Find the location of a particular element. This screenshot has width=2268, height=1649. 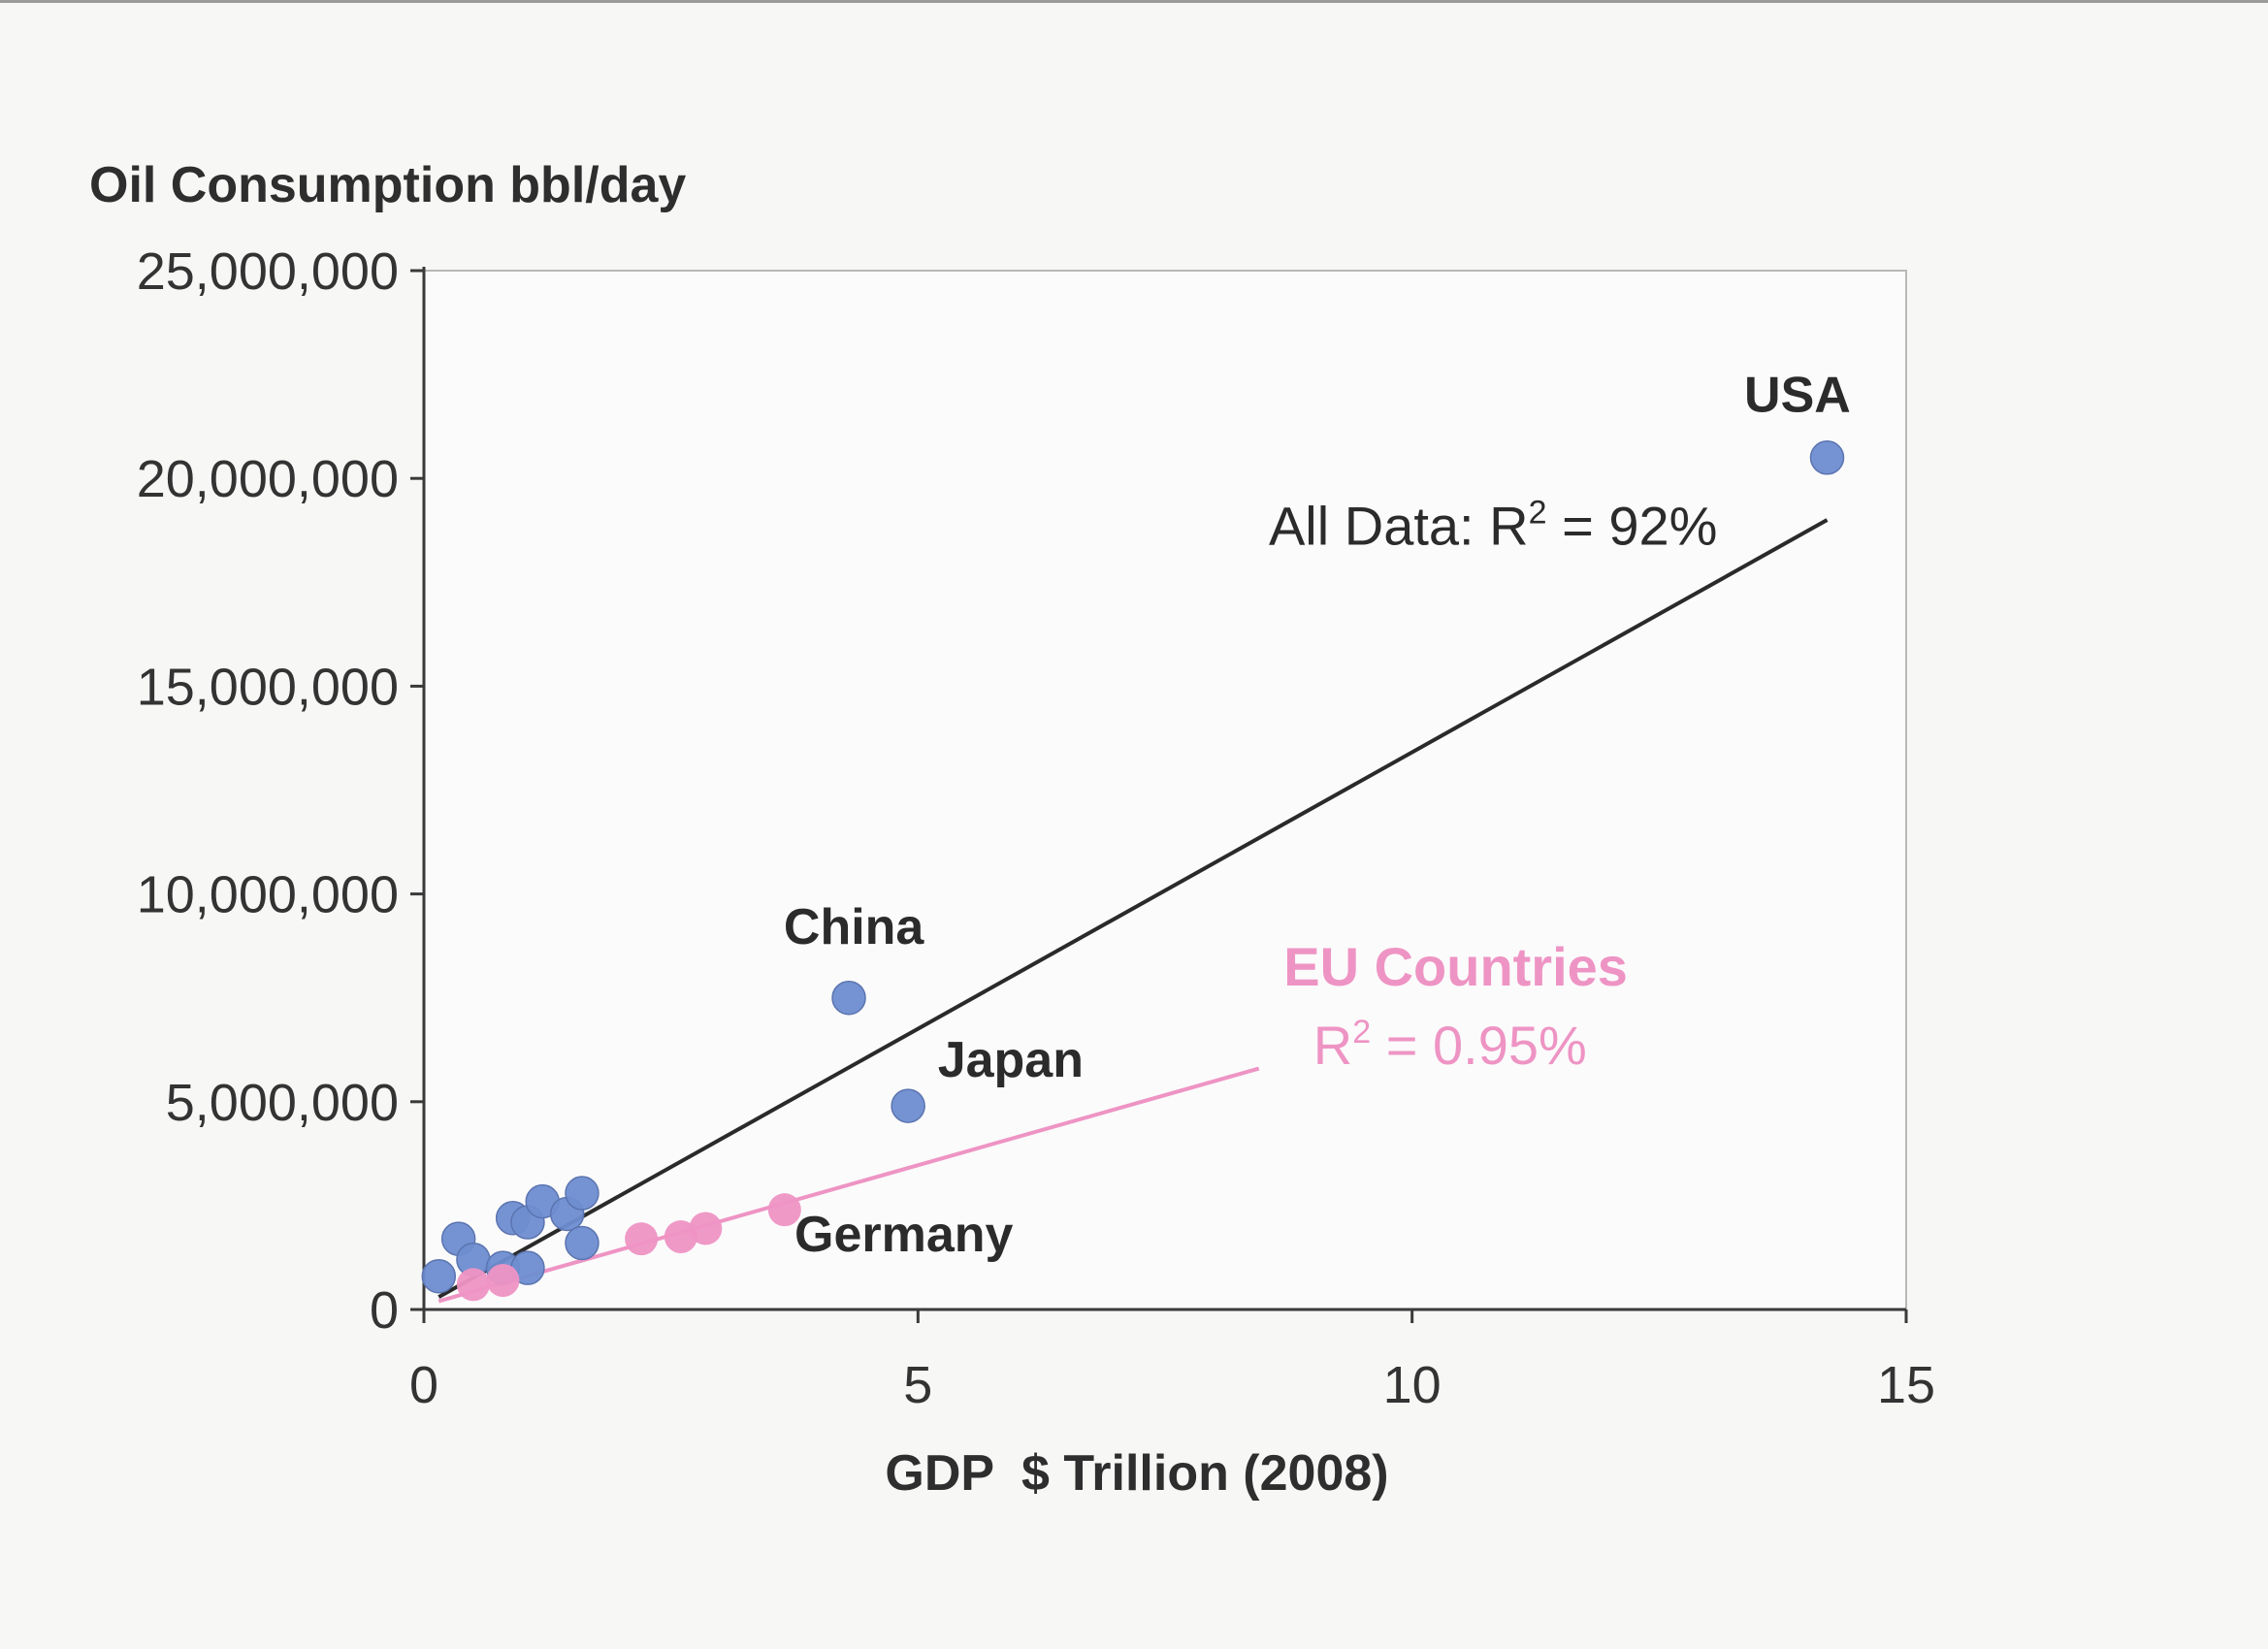

y-tick-label: 5,000,000 is located at coordinates (282, 1103).